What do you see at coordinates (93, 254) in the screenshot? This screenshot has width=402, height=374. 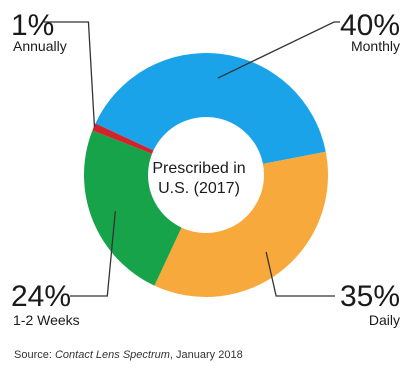 I see `leader-line-1-2-weeks` at bounding box center [93, 254].